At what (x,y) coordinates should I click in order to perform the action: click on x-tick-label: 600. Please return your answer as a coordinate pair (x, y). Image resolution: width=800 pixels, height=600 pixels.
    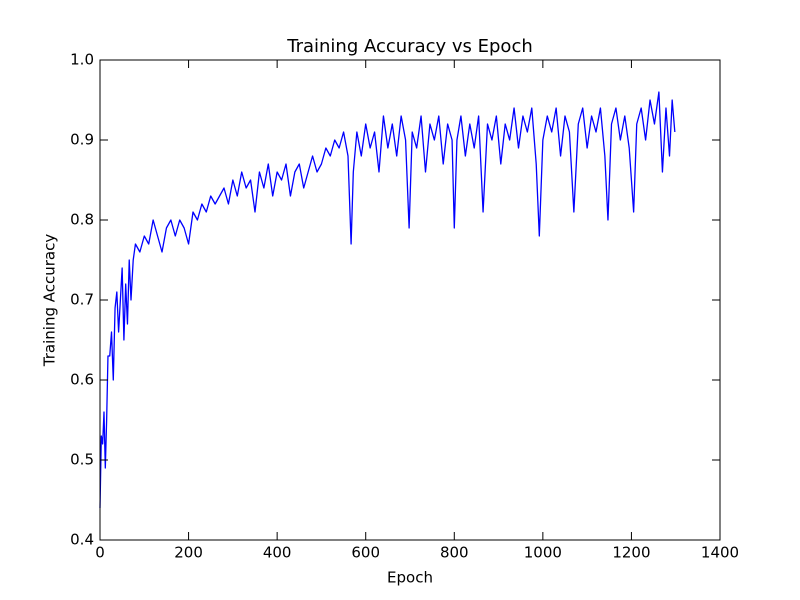
    Looking at the image, I should click on (365, 553).